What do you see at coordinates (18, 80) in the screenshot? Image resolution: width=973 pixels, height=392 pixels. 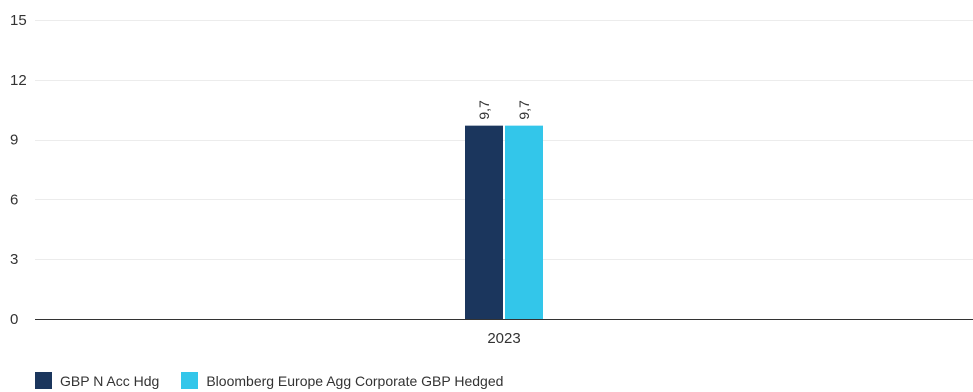 I see `y-tick-label: 12` at bounding box center [18, 80].